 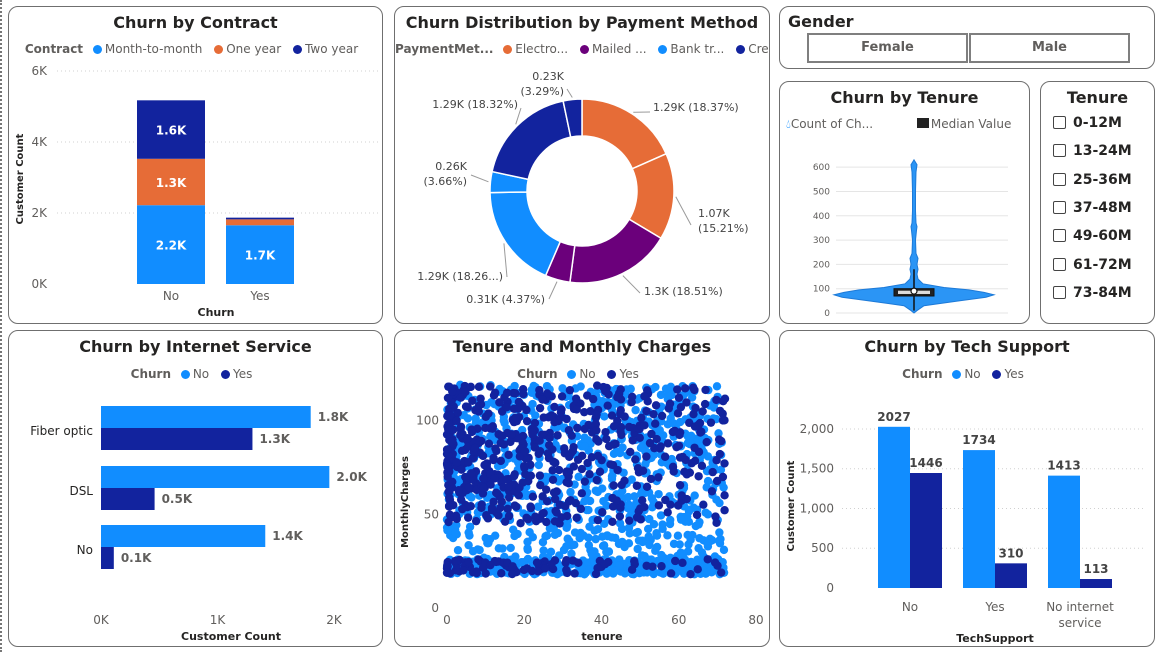 I want to click on gender-female-button: Female, so click(x=887, y=48).